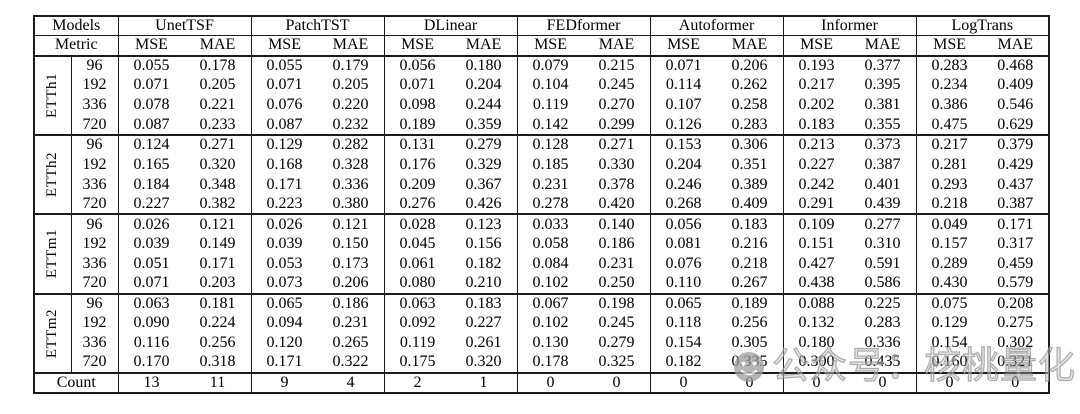 This screenshot has width=1080, height=414. Describe the element at coordinates (151, 363) in the screenshot. I see `value-cell: 0.170` at that location.